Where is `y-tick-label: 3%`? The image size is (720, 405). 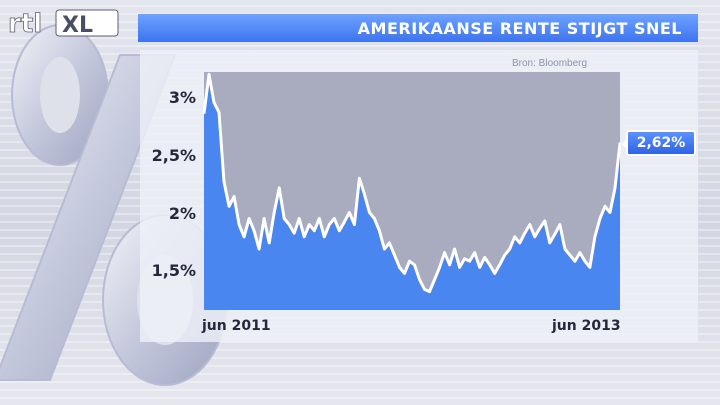 y-tick-label: 3% is located at coordinates (182, 97).